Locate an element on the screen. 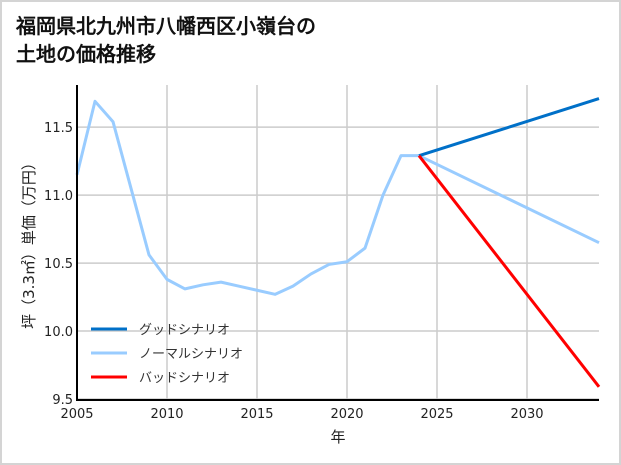 The width and height of the screenshot is (621, 465). x-tick-label: 2025 is located at coordinates (436, 414).